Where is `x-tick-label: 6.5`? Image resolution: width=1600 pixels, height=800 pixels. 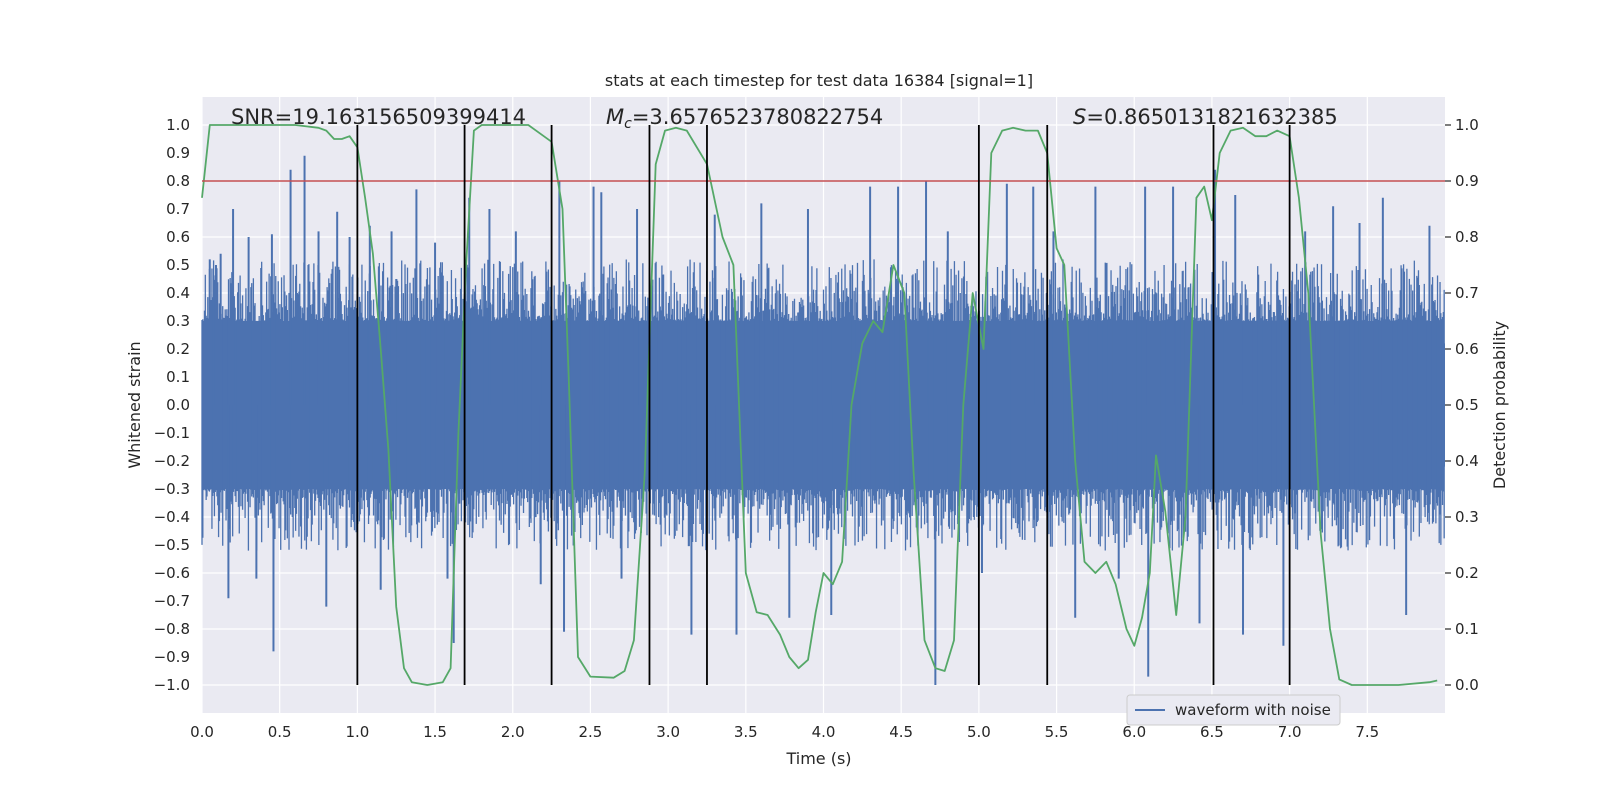 x-tick-label: 6.5 is located at coordinates (1212, 732).